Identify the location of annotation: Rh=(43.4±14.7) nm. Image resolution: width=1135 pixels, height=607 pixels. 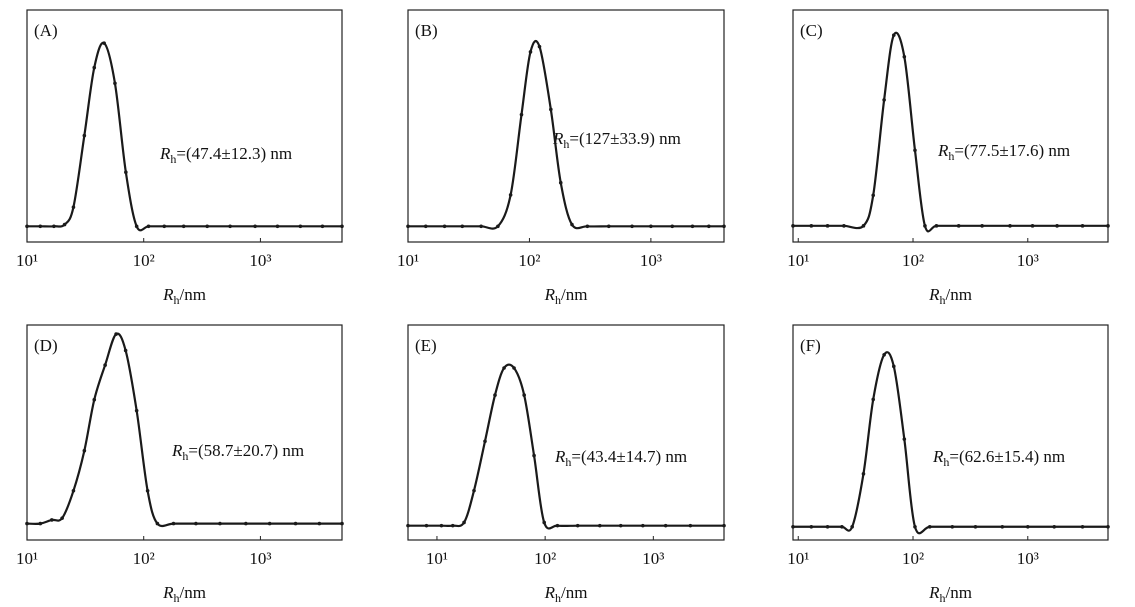
(620, 458).